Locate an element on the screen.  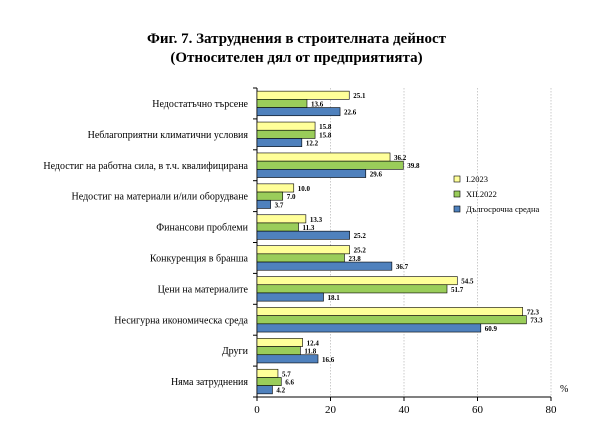
data-label: 11.3 is located at coordinates (309, 228).